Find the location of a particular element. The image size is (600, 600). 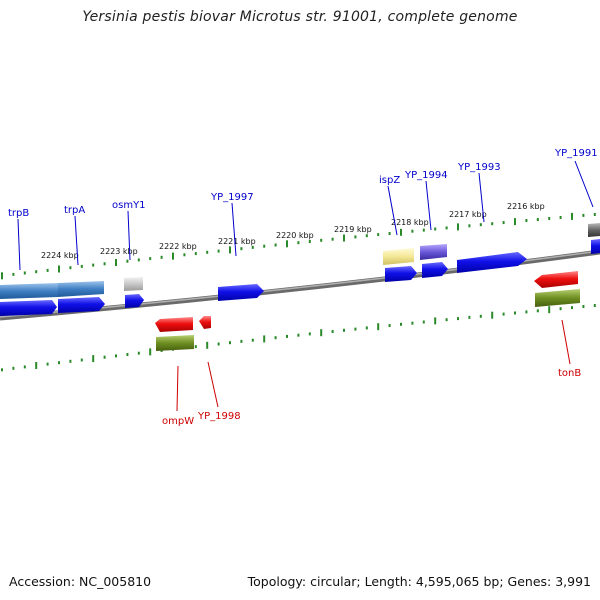

feature-yp-1994 is located at coordinates (433, 252).